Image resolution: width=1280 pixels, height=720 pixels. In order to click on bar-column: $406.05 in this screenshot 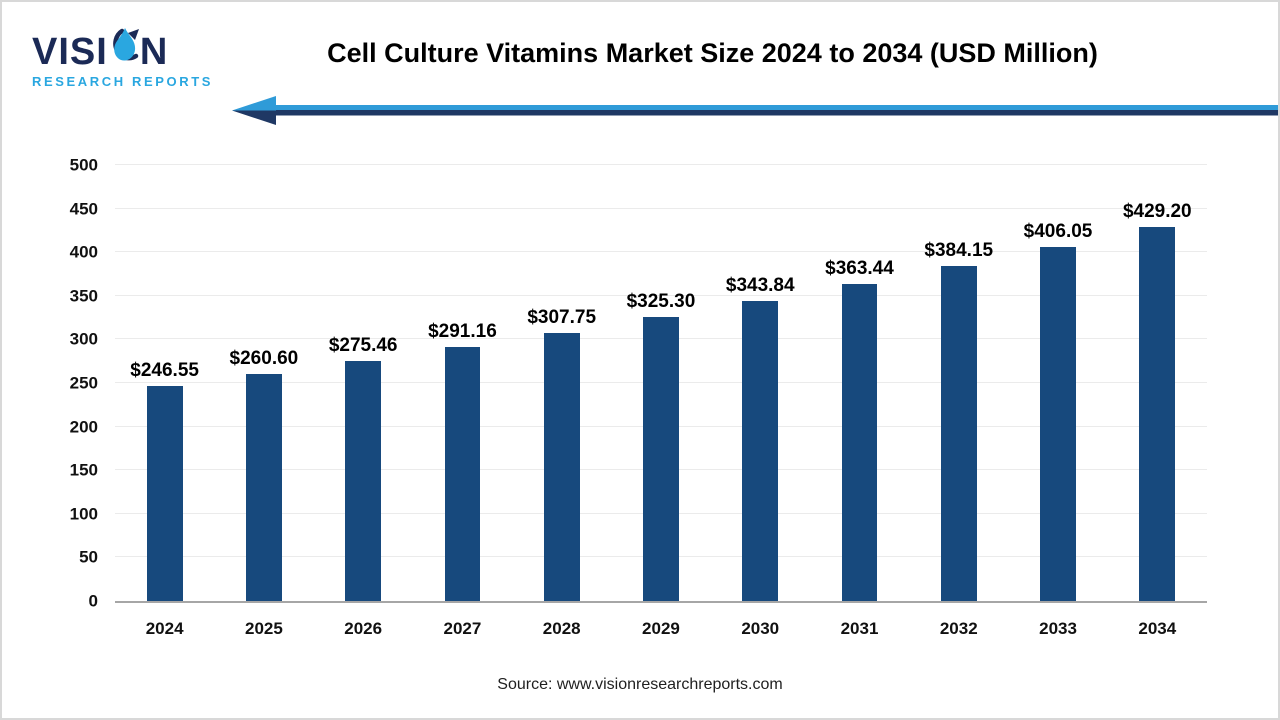, I will do `click(1057, 383)`.